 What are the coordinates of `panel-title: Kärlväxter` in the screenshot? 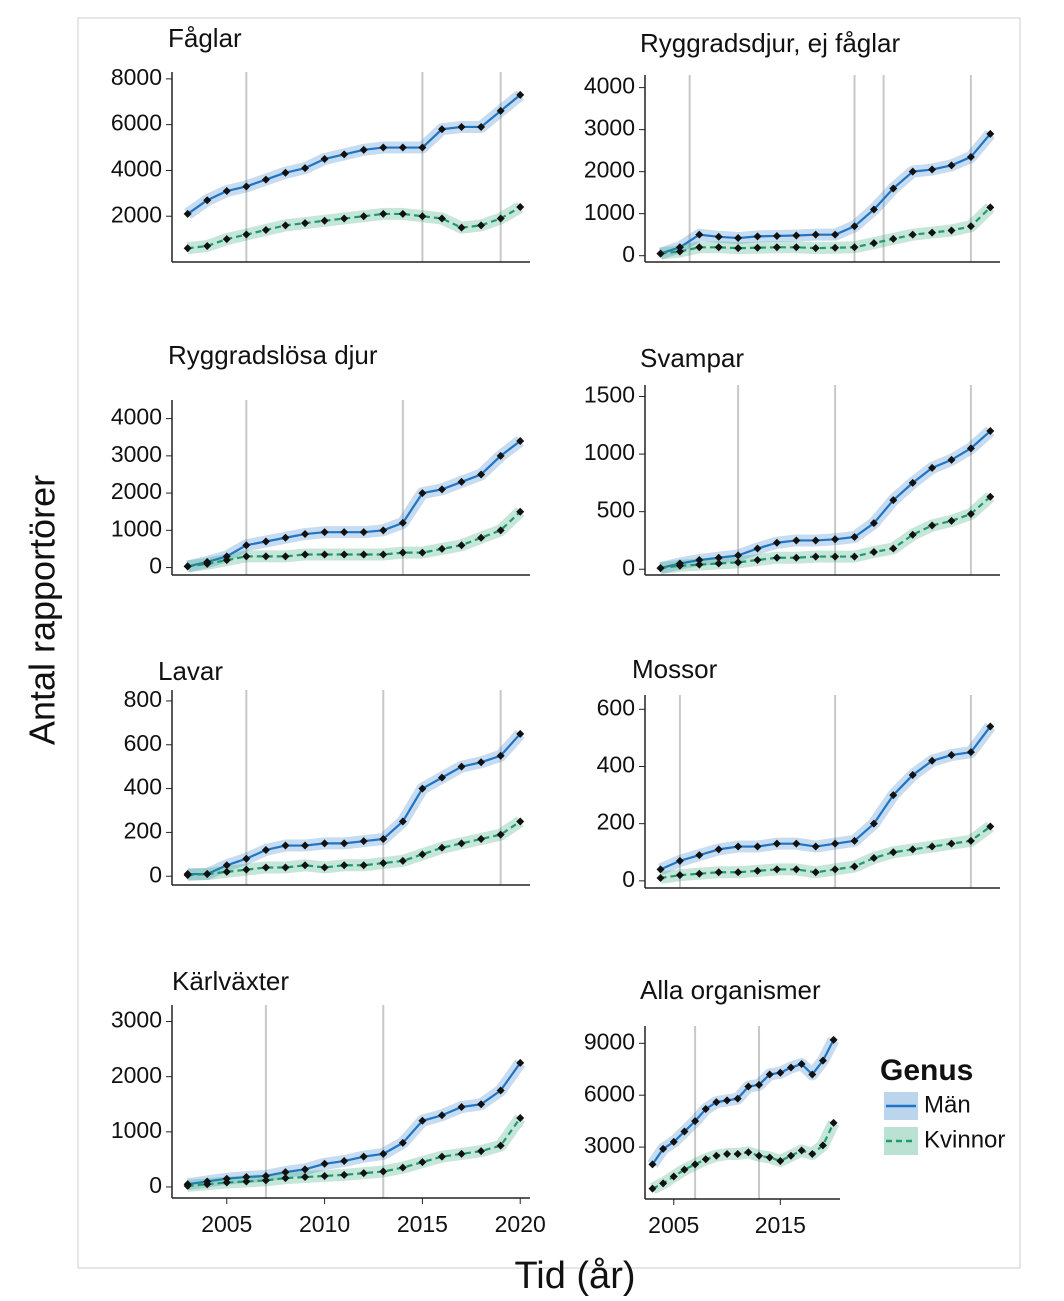 It's located at (230, 981).